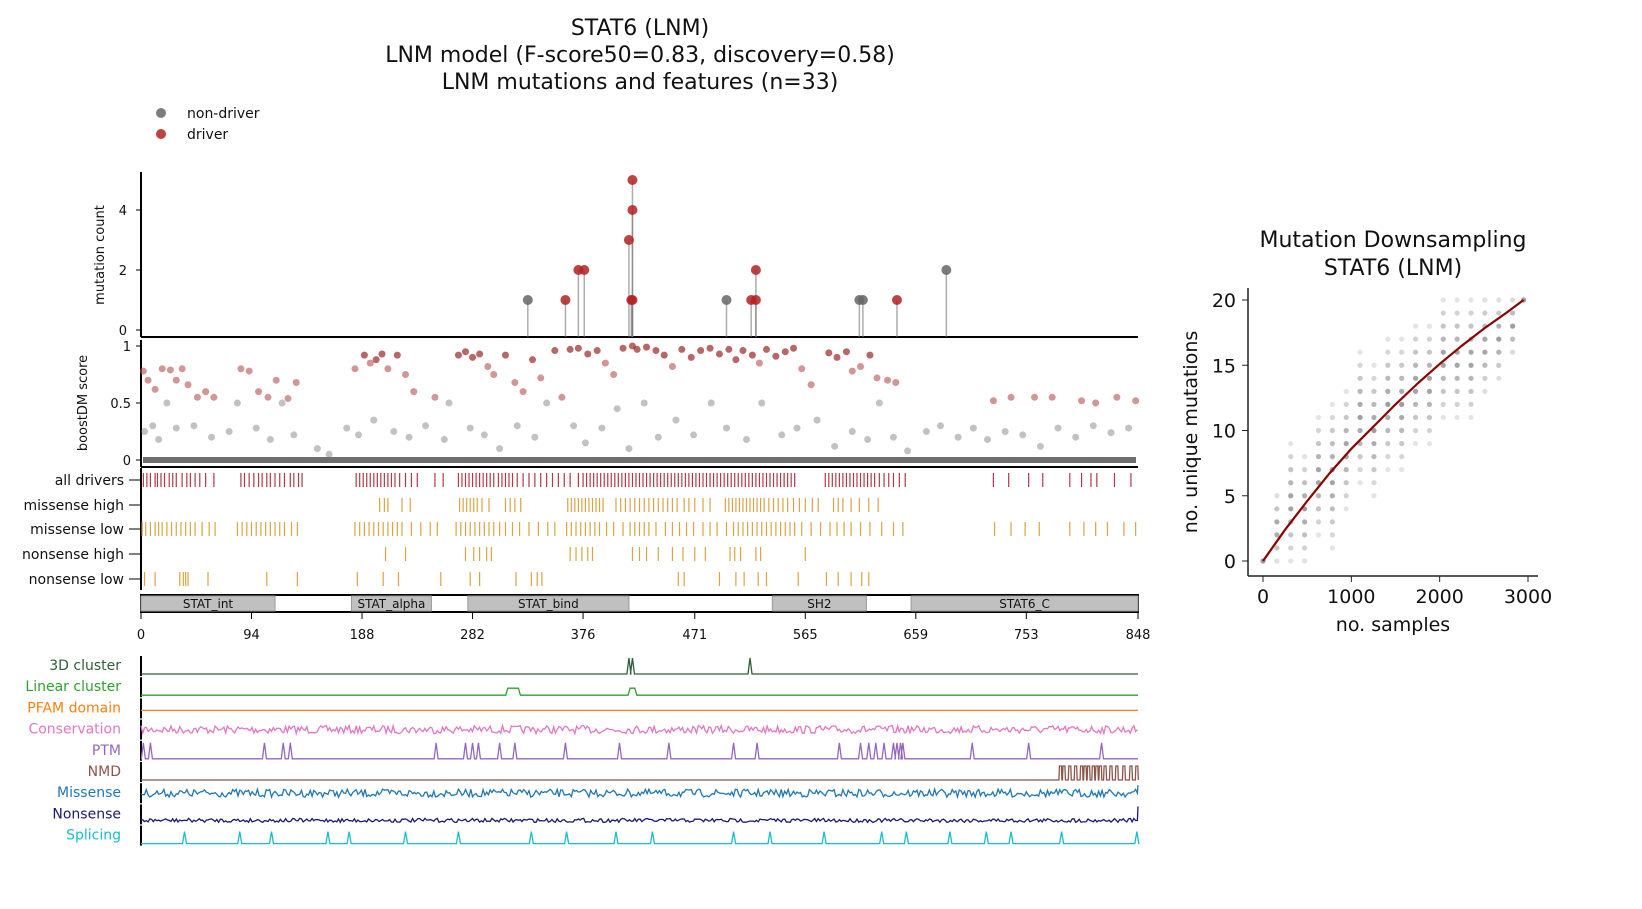 This screenshot has height=909, width=1642. What do you see at coordinates (1026, 635) in the screenshot?
I see `domain-xtick-label: 753` at bounding box center [1026, 635].